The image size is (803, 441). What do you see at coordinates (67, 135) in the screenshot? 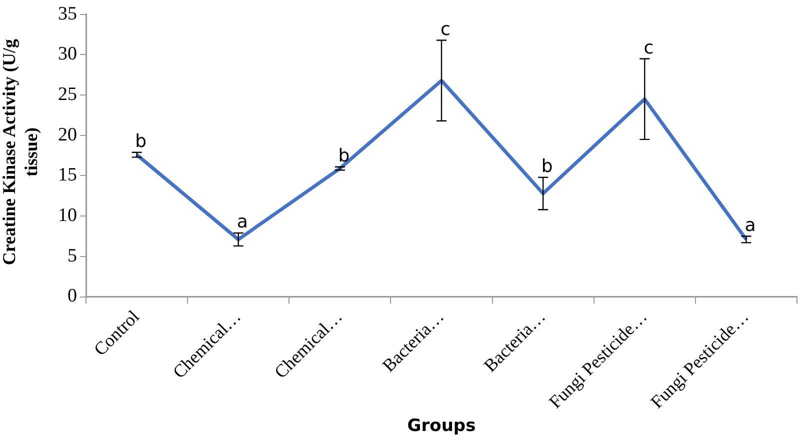
I see `y-tick-label: 20` at bounding box center [67, 135].